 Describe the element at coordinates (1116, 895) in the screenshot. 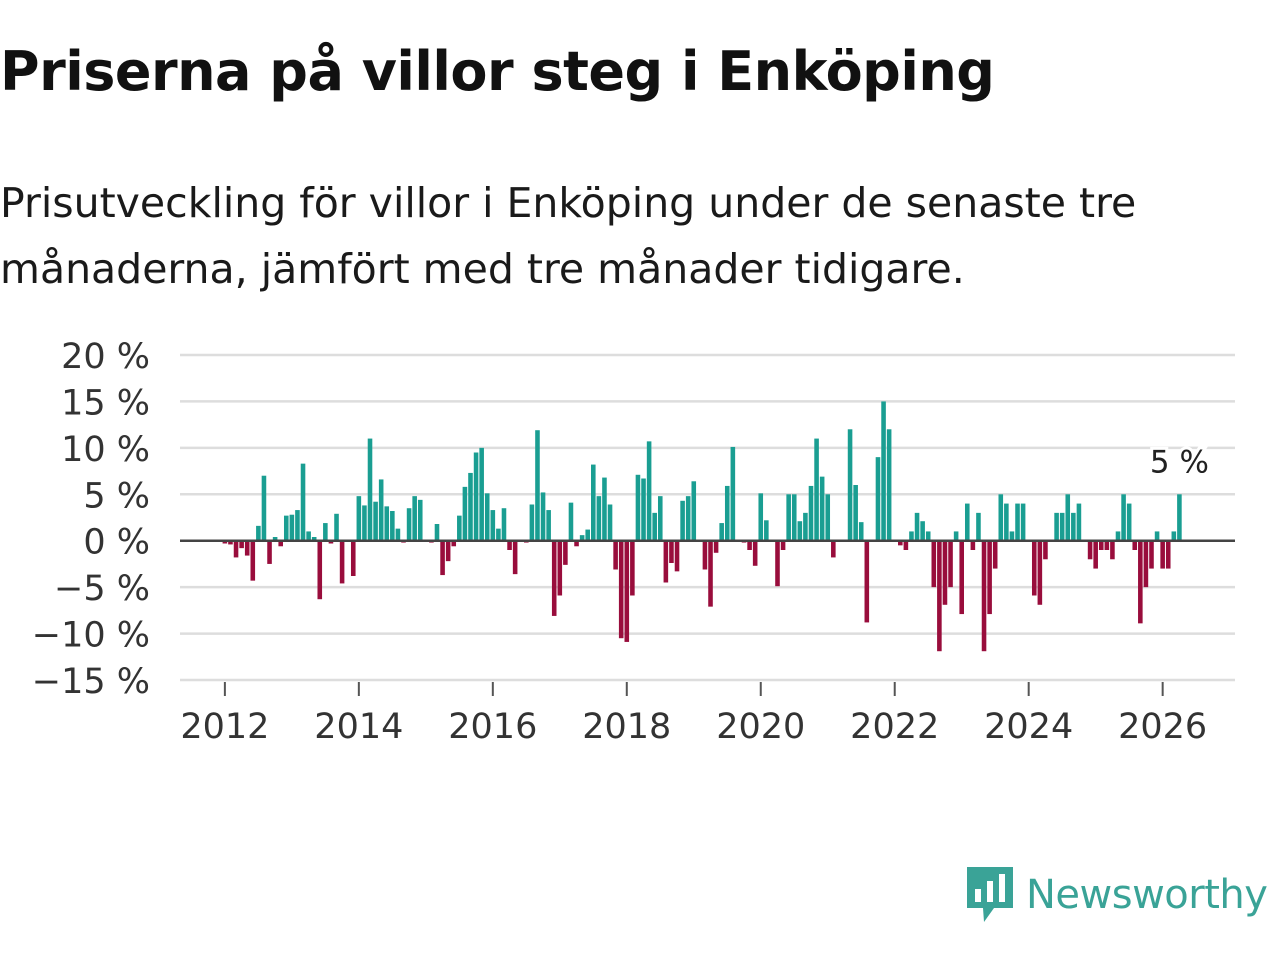

I see `brand-logo: Newsworthy` at that location.